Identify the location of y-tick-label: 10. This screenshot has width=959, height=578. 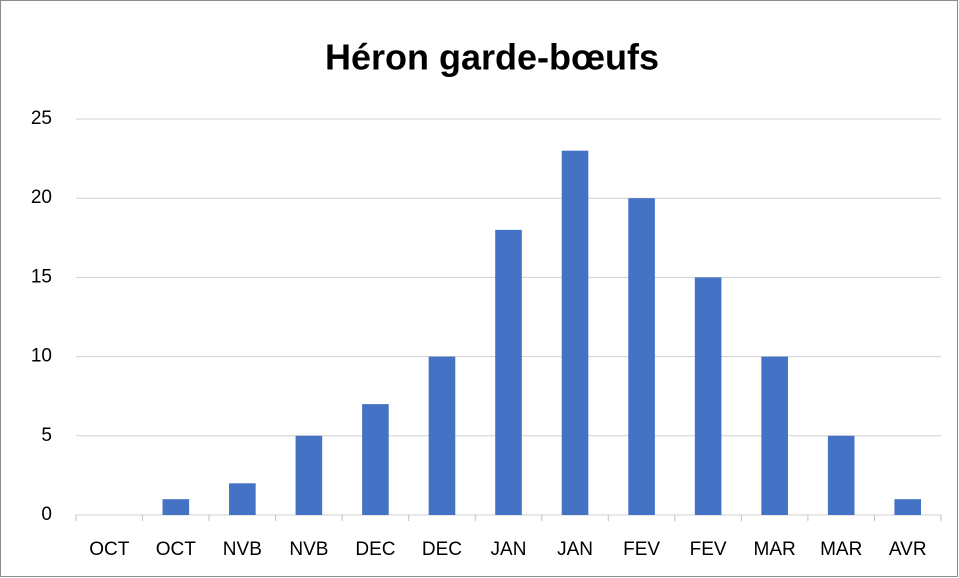
(41, 356).